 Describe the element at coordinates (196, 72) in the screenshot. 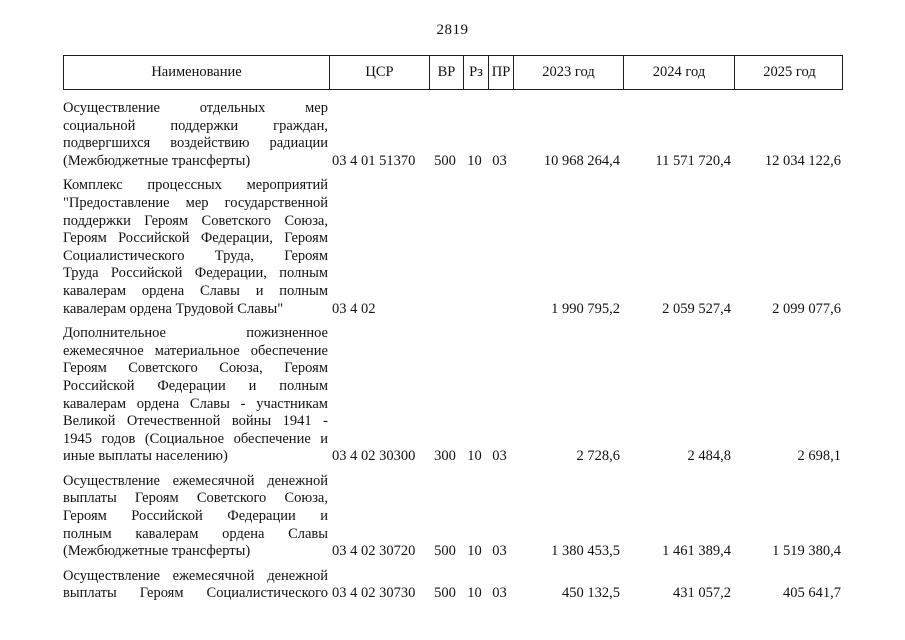

I see `column-header-name: Наименование` at that location.